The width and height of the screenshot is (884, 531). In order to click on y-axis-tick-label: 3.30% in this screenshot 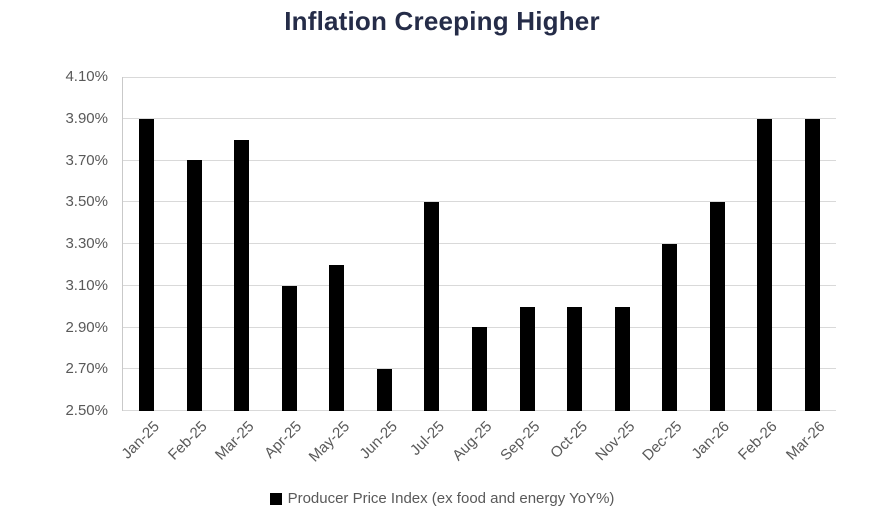, I will do `click(86, 243)`.